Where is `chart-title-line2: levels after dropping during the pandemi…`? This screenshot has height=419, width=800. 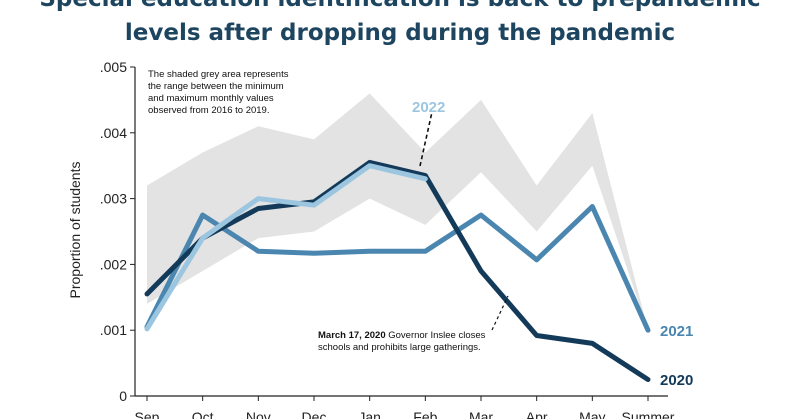 chart-title-line2: levels after dropping during the pandemi… is located at coordinates (400, 33).